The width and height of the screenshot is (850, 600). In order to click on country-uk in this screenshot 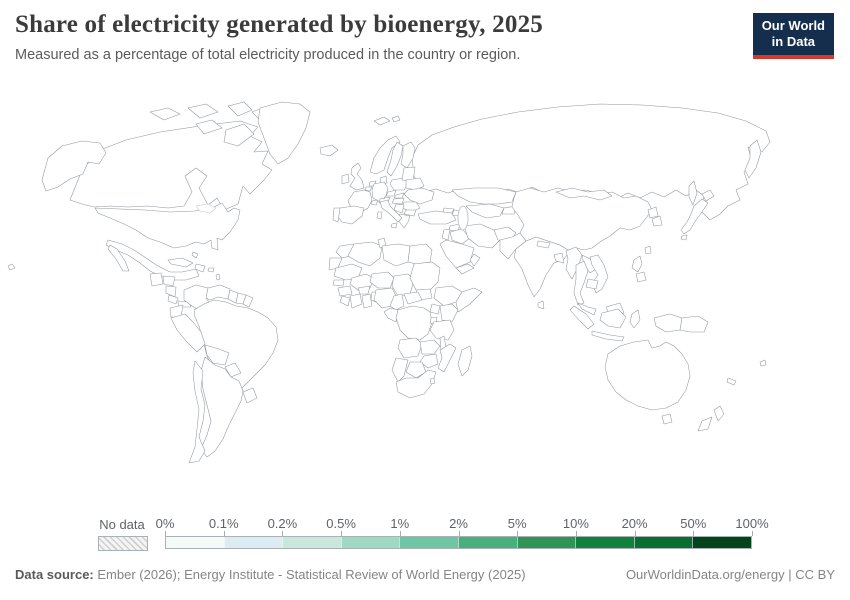, I will do `click(357, 176)`.